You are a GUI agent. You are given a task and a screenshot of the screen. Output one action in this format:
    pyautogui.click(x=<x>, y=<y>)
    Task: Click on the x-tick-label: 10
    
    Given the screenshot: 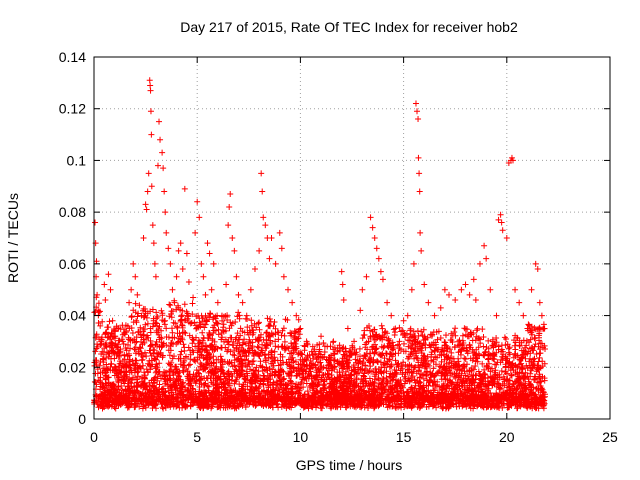 What is the action you would take?
    pyautogui.click(x=301, y=437)
    